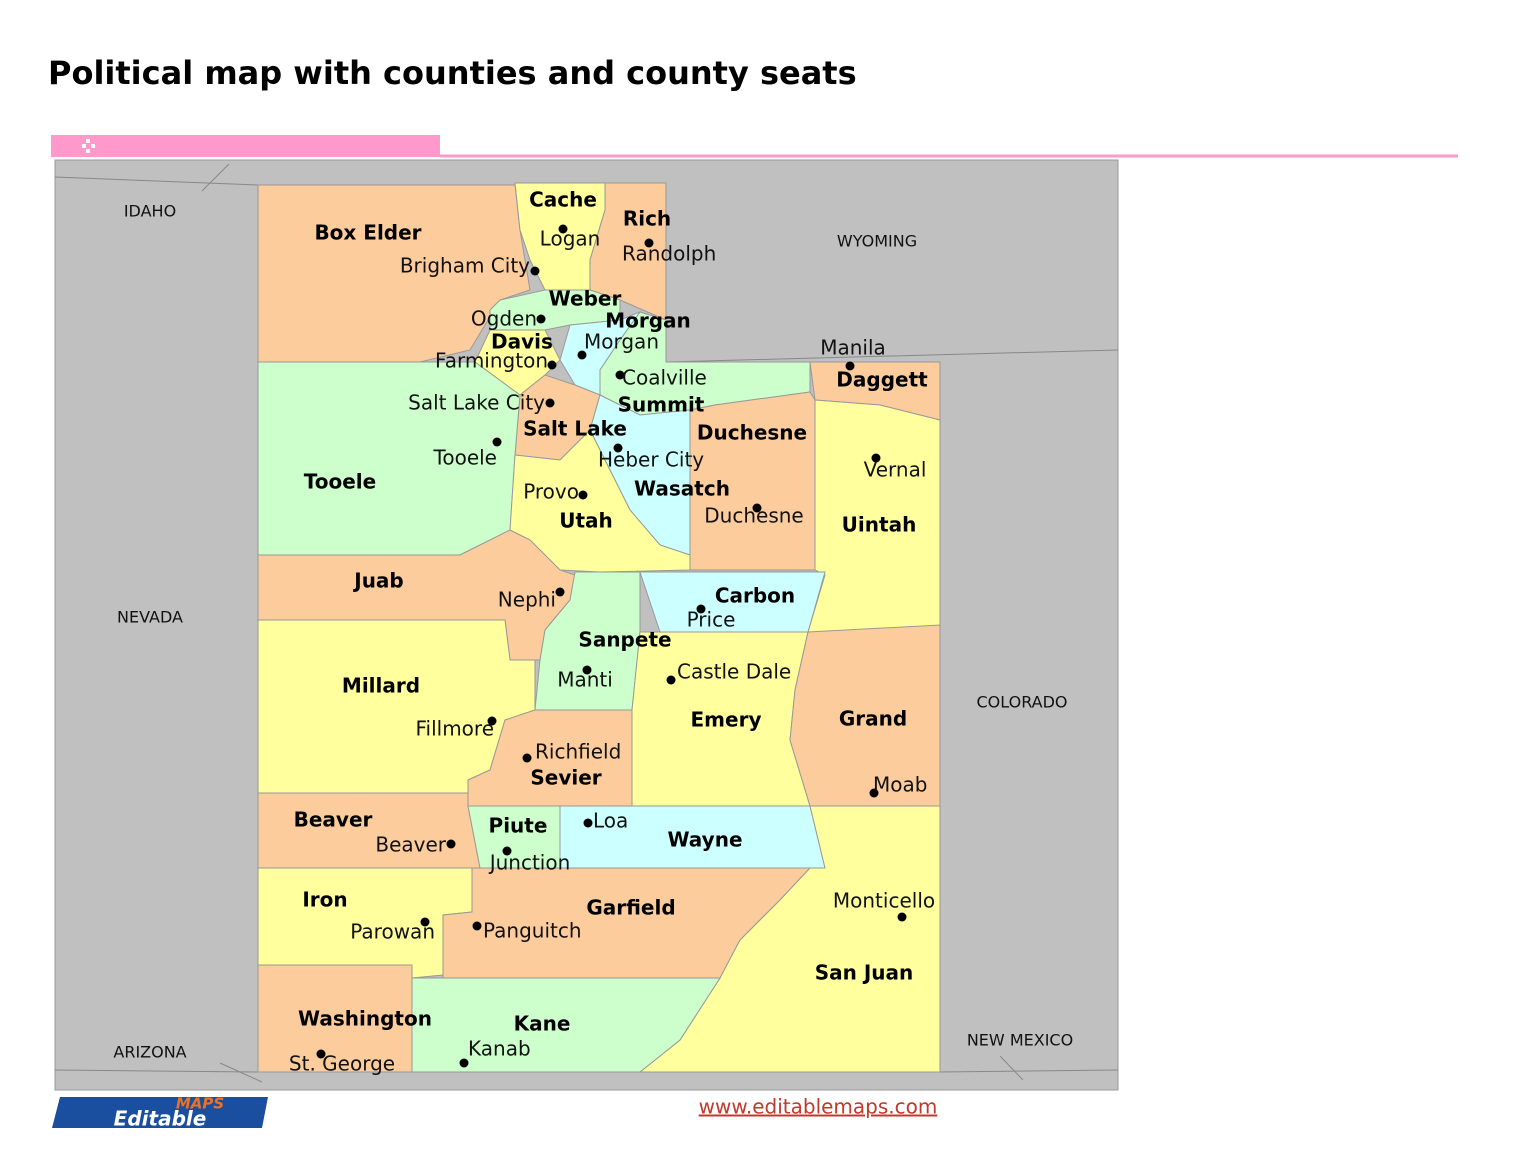 The height and width of the screenshot is (1155, 1535). What do you see at coordinates (575, 429) in the screenshot?
I see `county-name: Salt Lake` at bounding box center [575, 429].